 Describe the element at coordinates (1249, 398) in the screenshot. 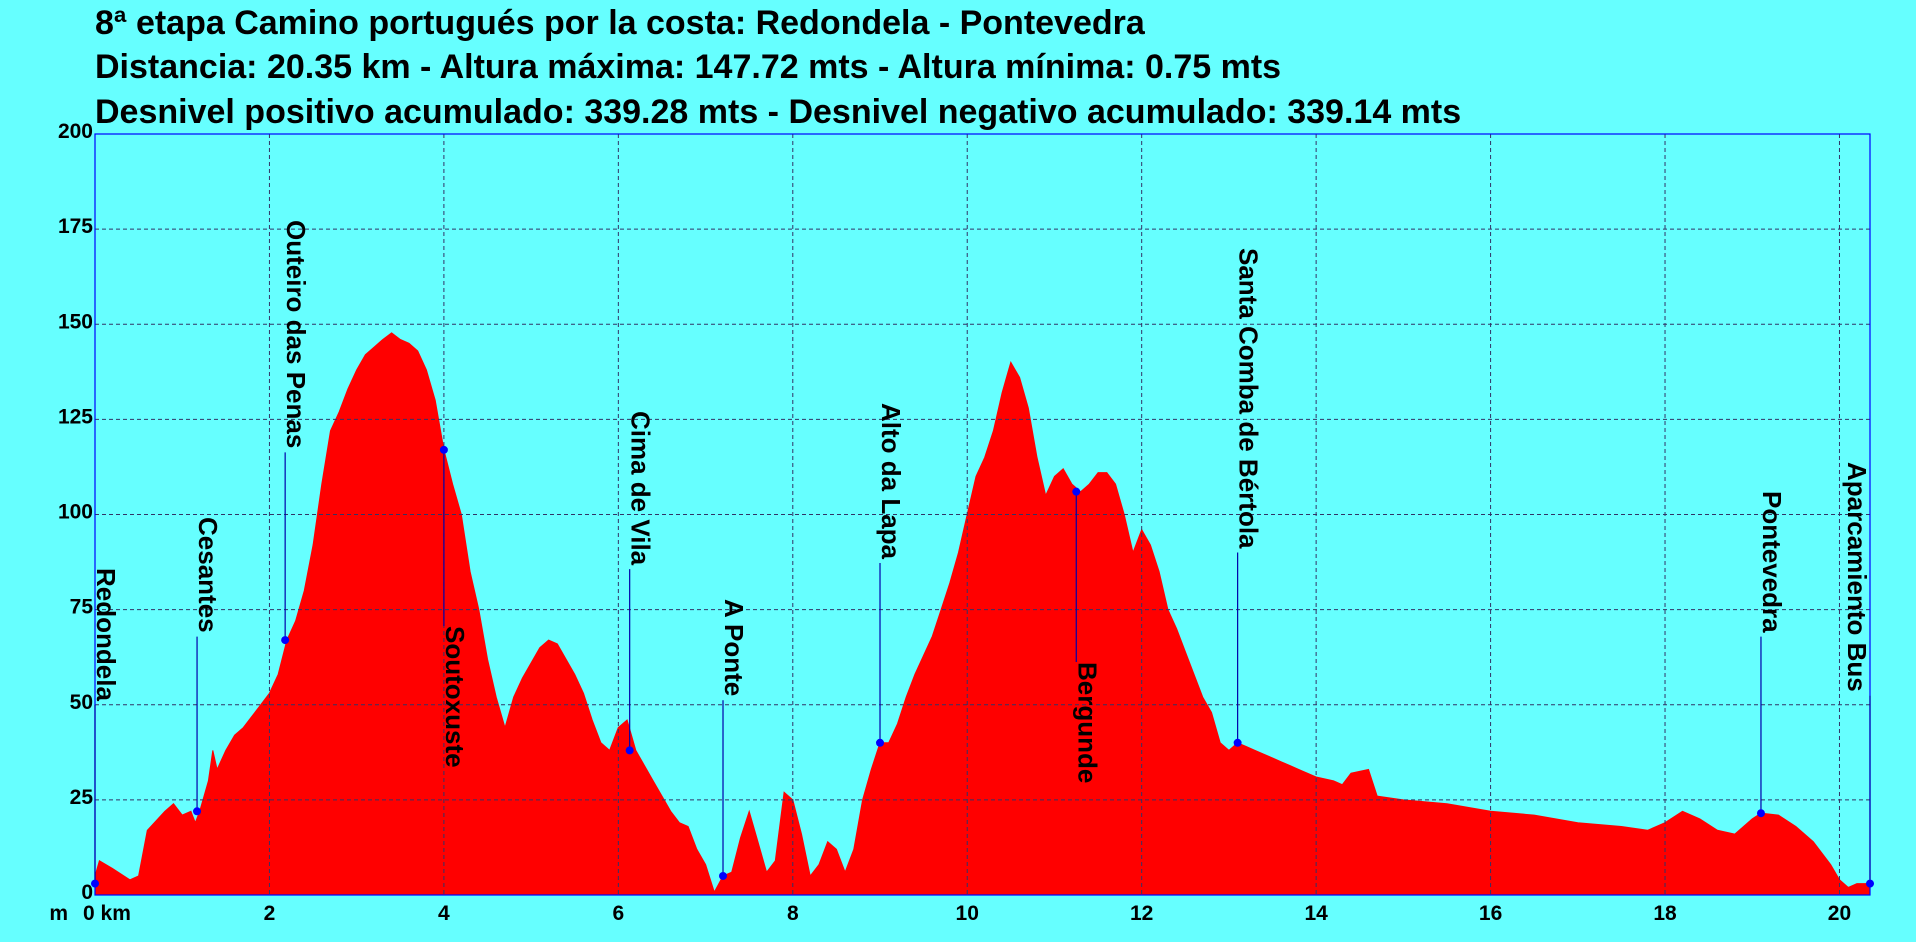

I see `waypoint-label: Santa Comba de Bértola` at that location.